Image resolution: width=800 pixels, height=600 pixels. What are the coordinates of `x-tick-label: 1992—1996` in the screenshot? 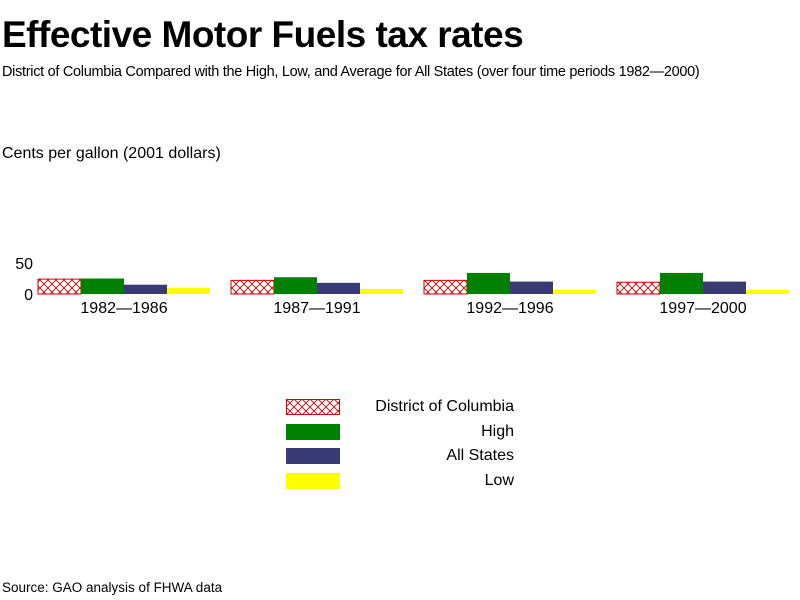 It's located at (509, 308).